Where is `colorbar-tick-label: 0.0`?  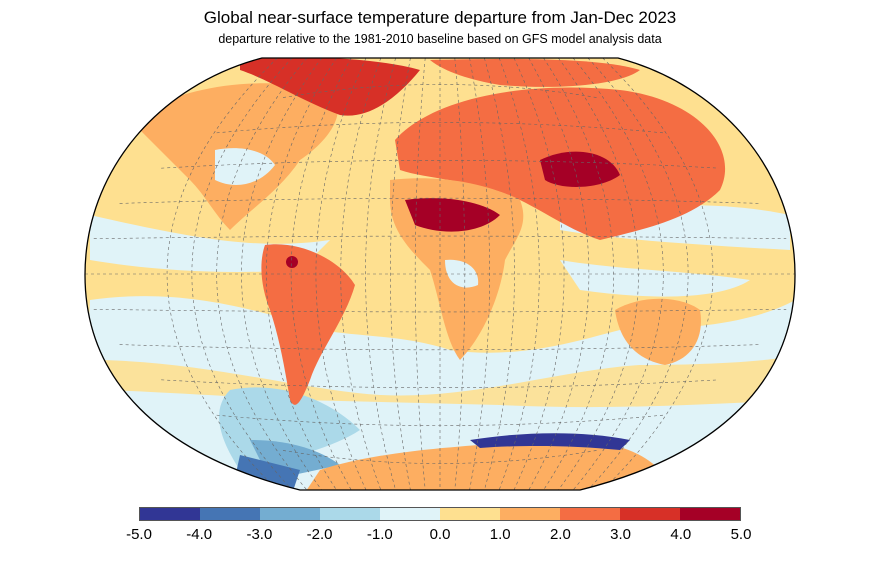 colorbar-tick-label: 0.0 is located at coordinates (440, 534).